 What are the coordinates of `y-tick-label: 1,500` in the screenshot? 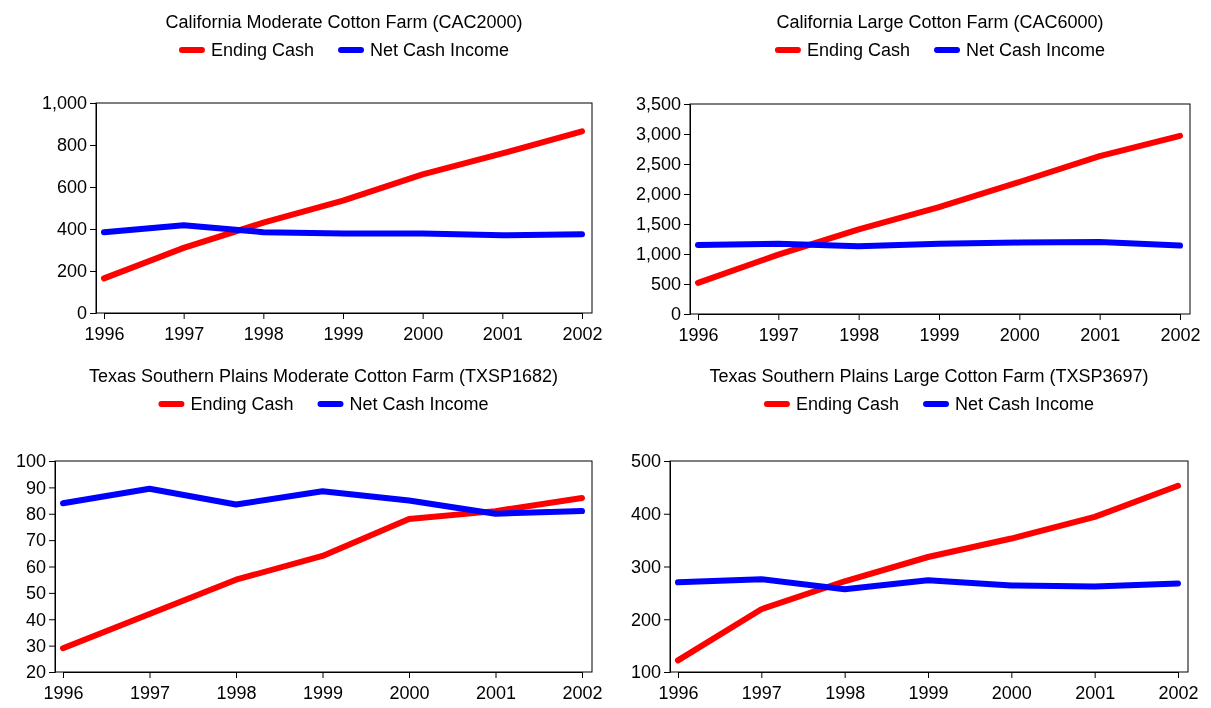 It's located at (658, 224).